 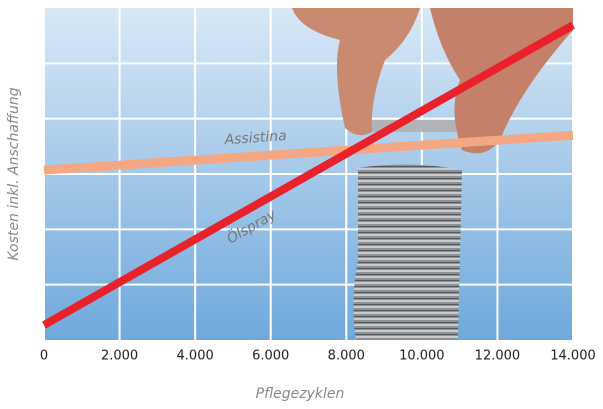 I want to click on x-tick-label: 8.000, so click(x=346, y=356).